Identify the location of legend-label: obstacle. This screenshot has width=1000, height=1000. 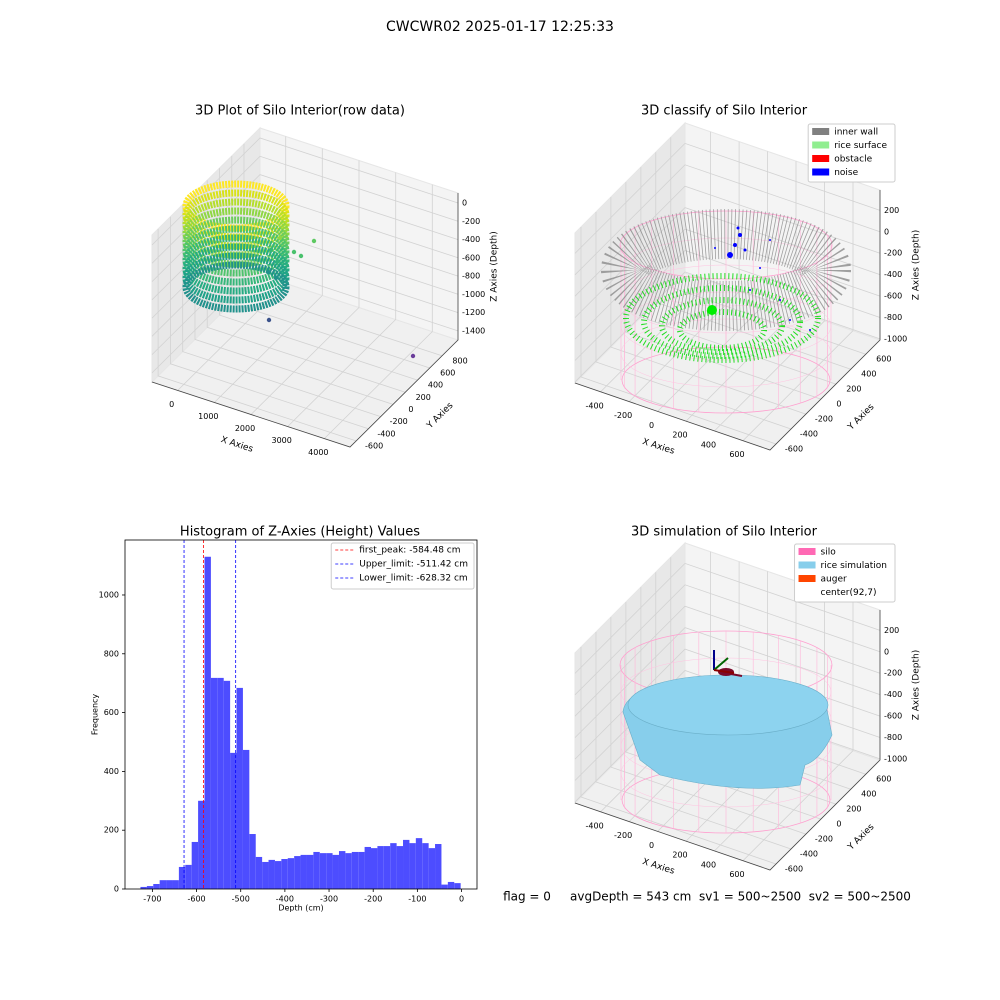
(853, 160).